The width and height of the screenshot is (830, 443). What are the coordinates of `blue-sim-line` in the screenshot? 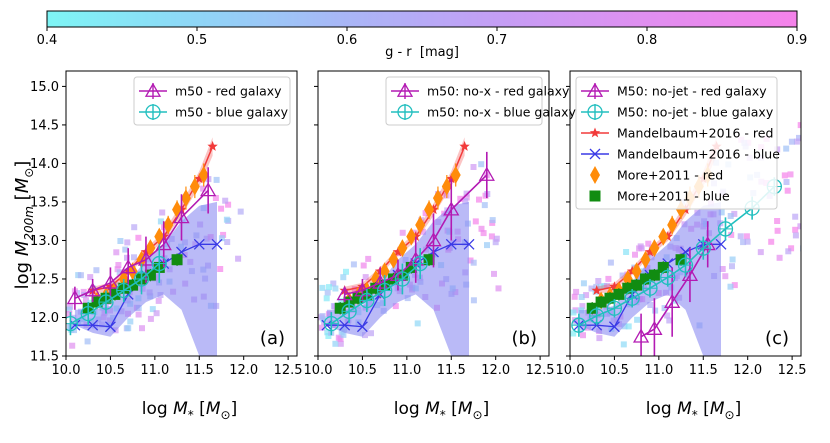 It's located at (375, 293).